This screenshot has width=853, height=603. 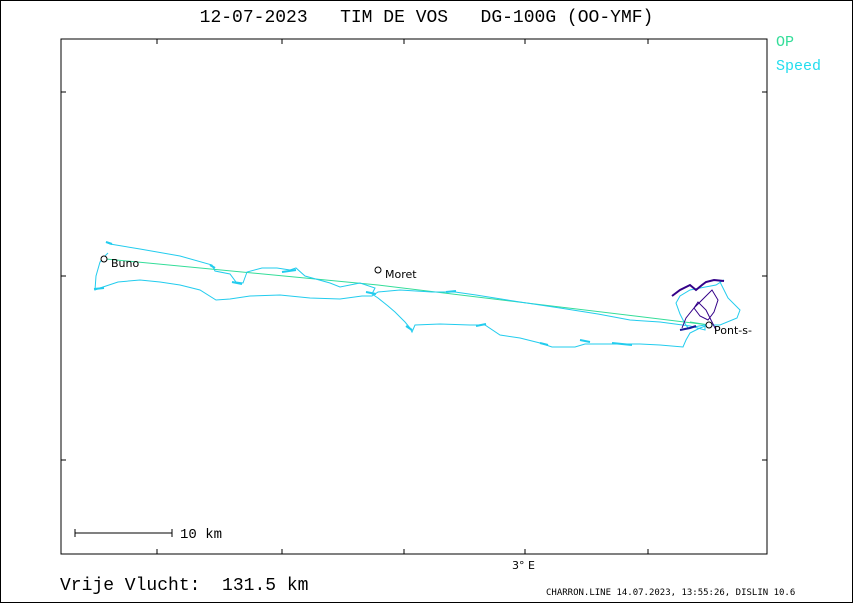 What do you see at coordinates (130, 586) in the screenshot?
I see `distance-label: Vrije Vlucht:` at bounding box center [130, 586].